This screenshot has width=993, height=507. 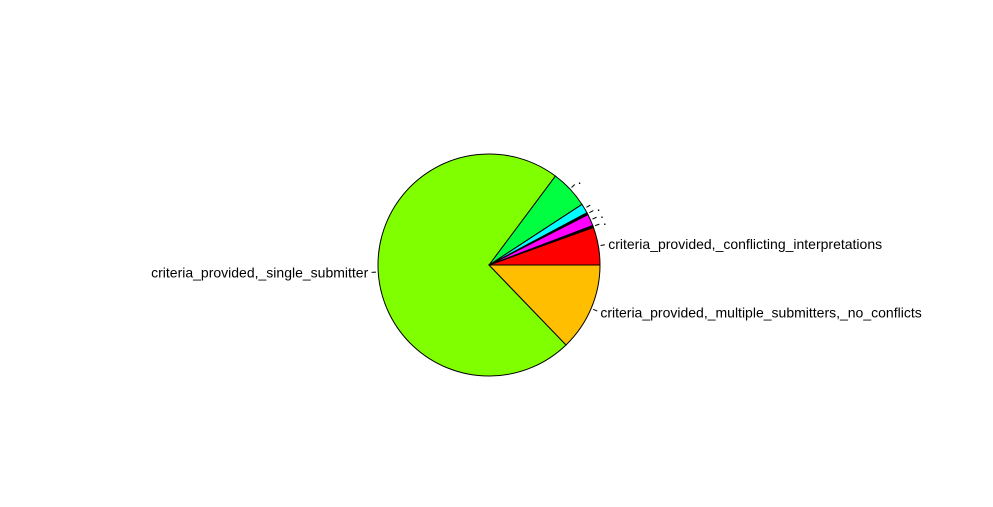 What do you see at coordinates (604, 223) in the screenshot?
I see `pie-label-1: ·` at bounding box center [604, 223].